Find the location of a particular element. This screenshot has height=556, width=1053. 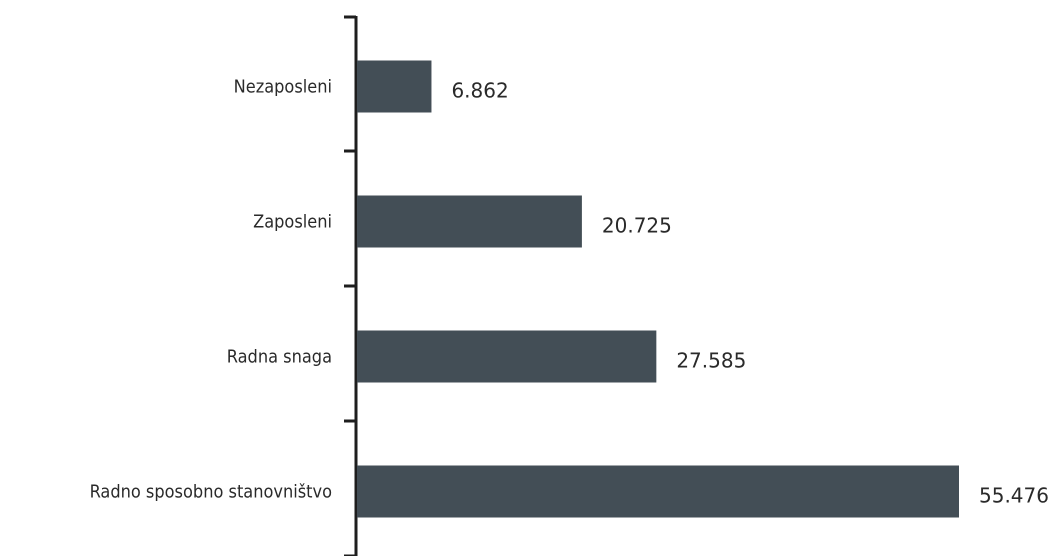

axis-layer is located at coordinates (351, 285).